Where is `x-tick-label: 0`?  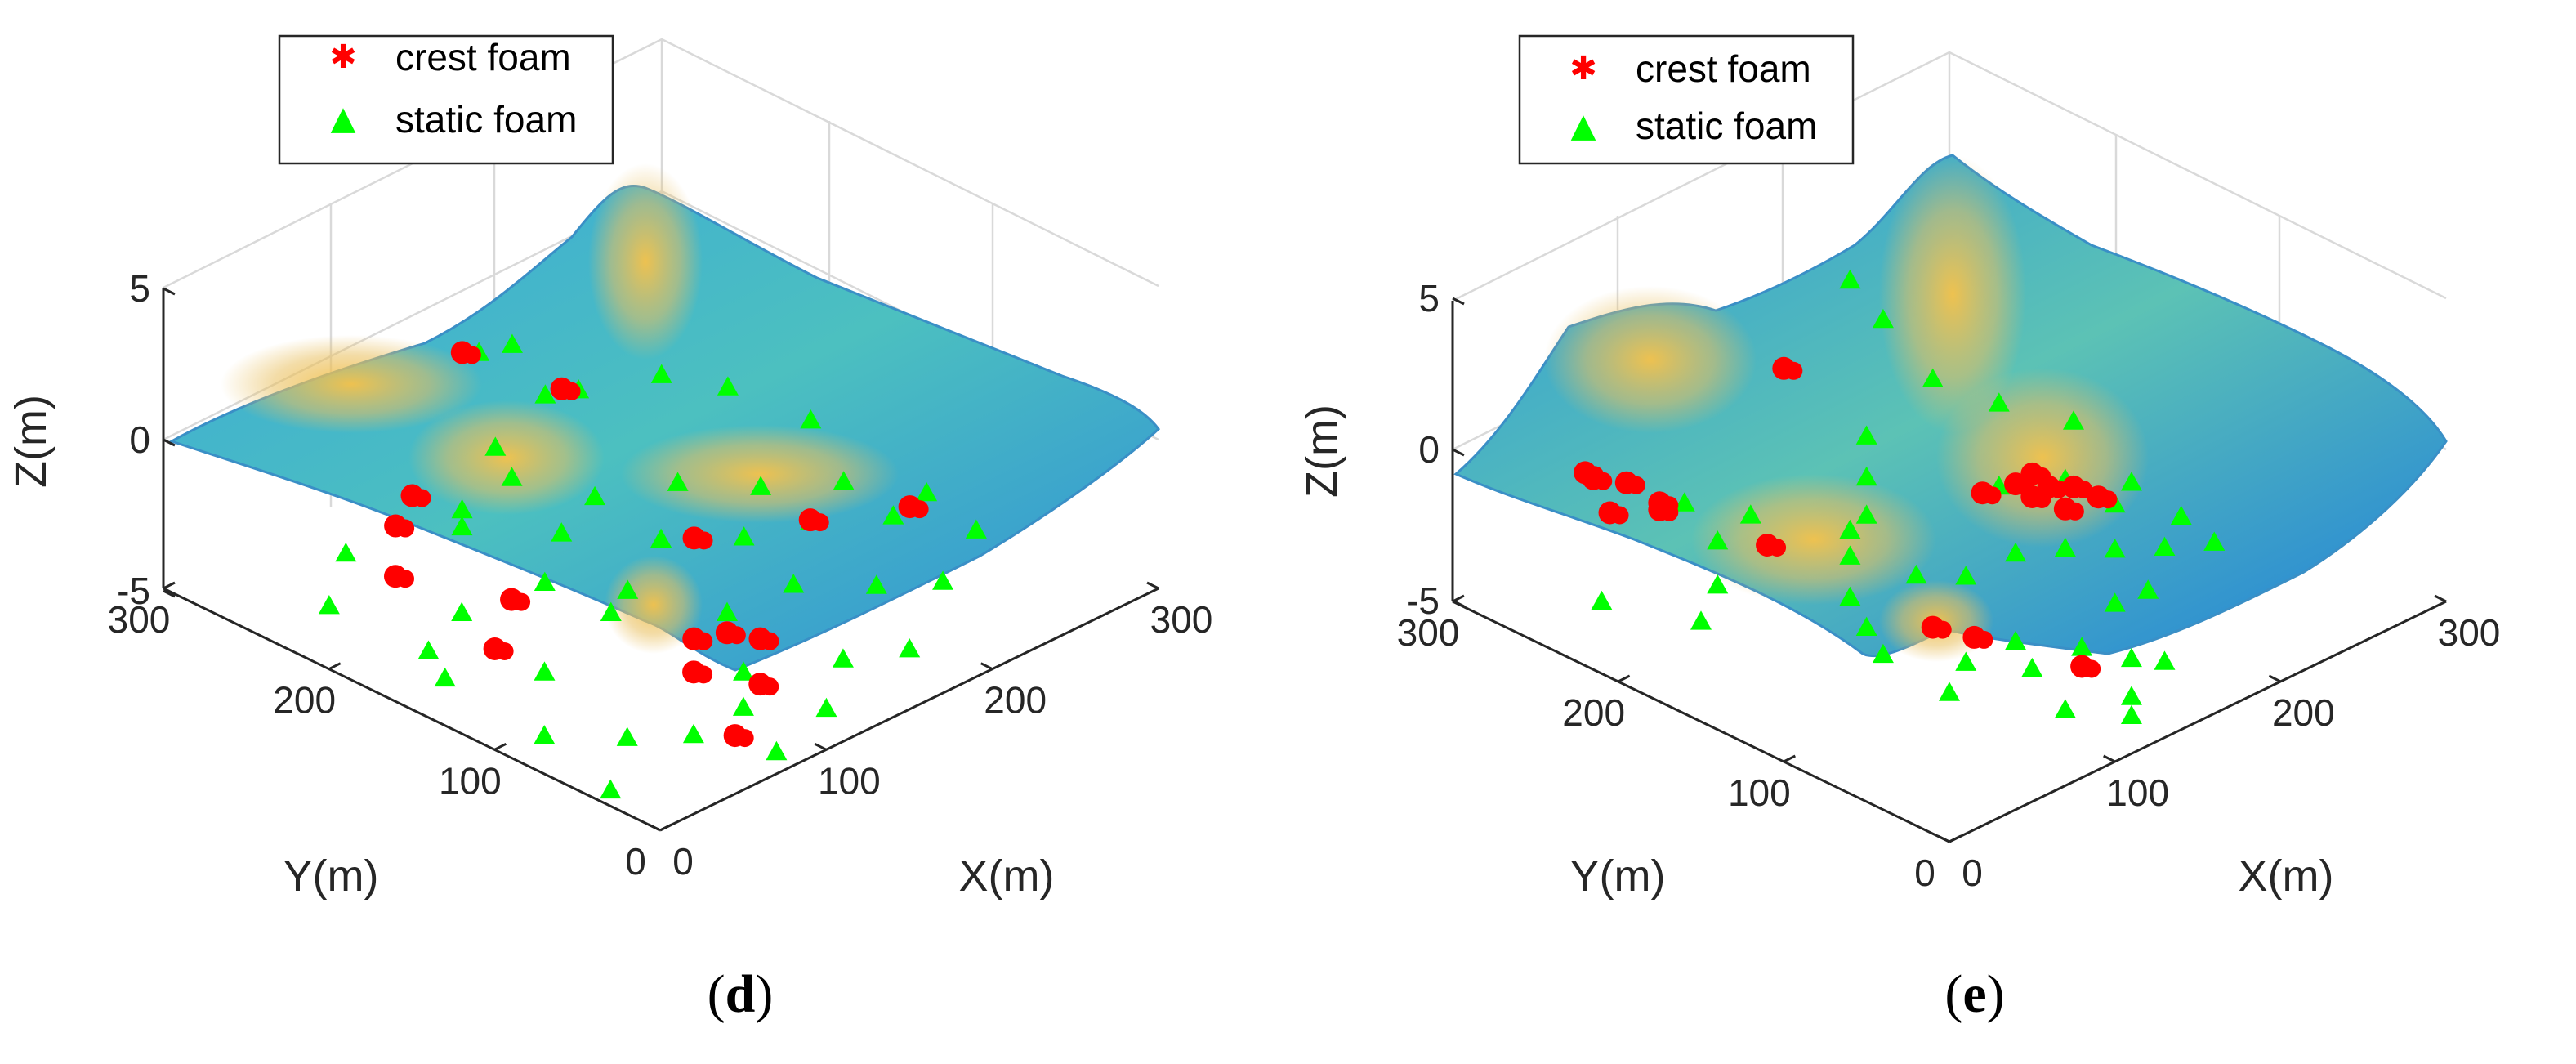 x-tick-label: 0 is located at coordinates (683, 861).